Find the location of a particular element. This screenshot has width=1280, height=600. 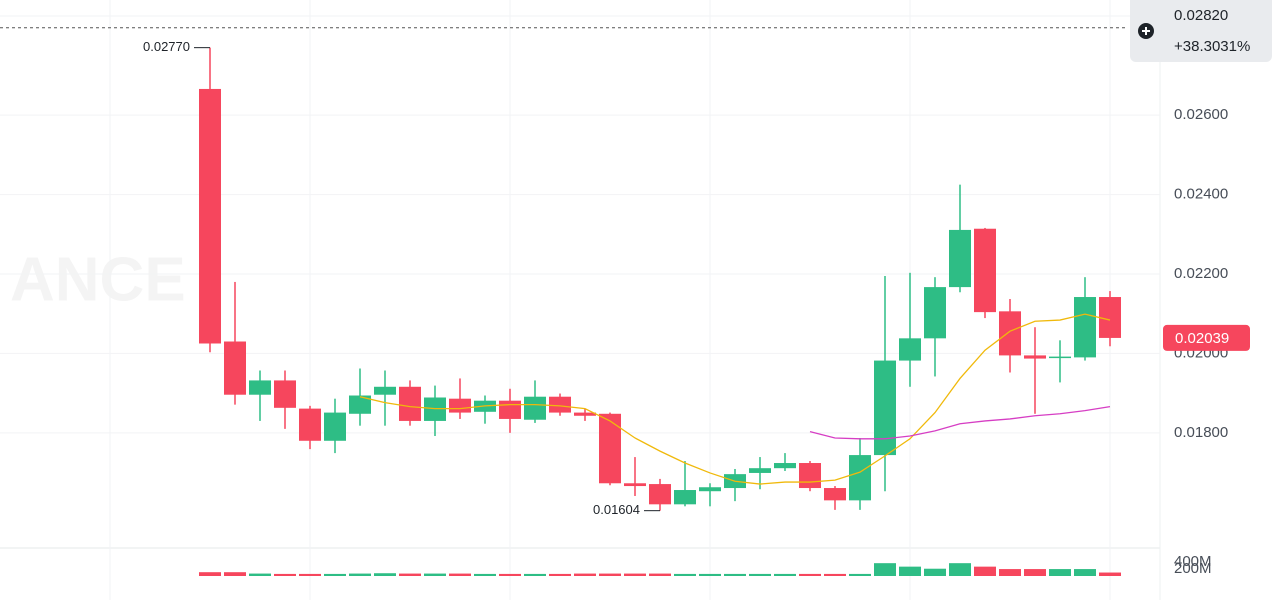

moving-average-line is located at coordinates (960, 422).